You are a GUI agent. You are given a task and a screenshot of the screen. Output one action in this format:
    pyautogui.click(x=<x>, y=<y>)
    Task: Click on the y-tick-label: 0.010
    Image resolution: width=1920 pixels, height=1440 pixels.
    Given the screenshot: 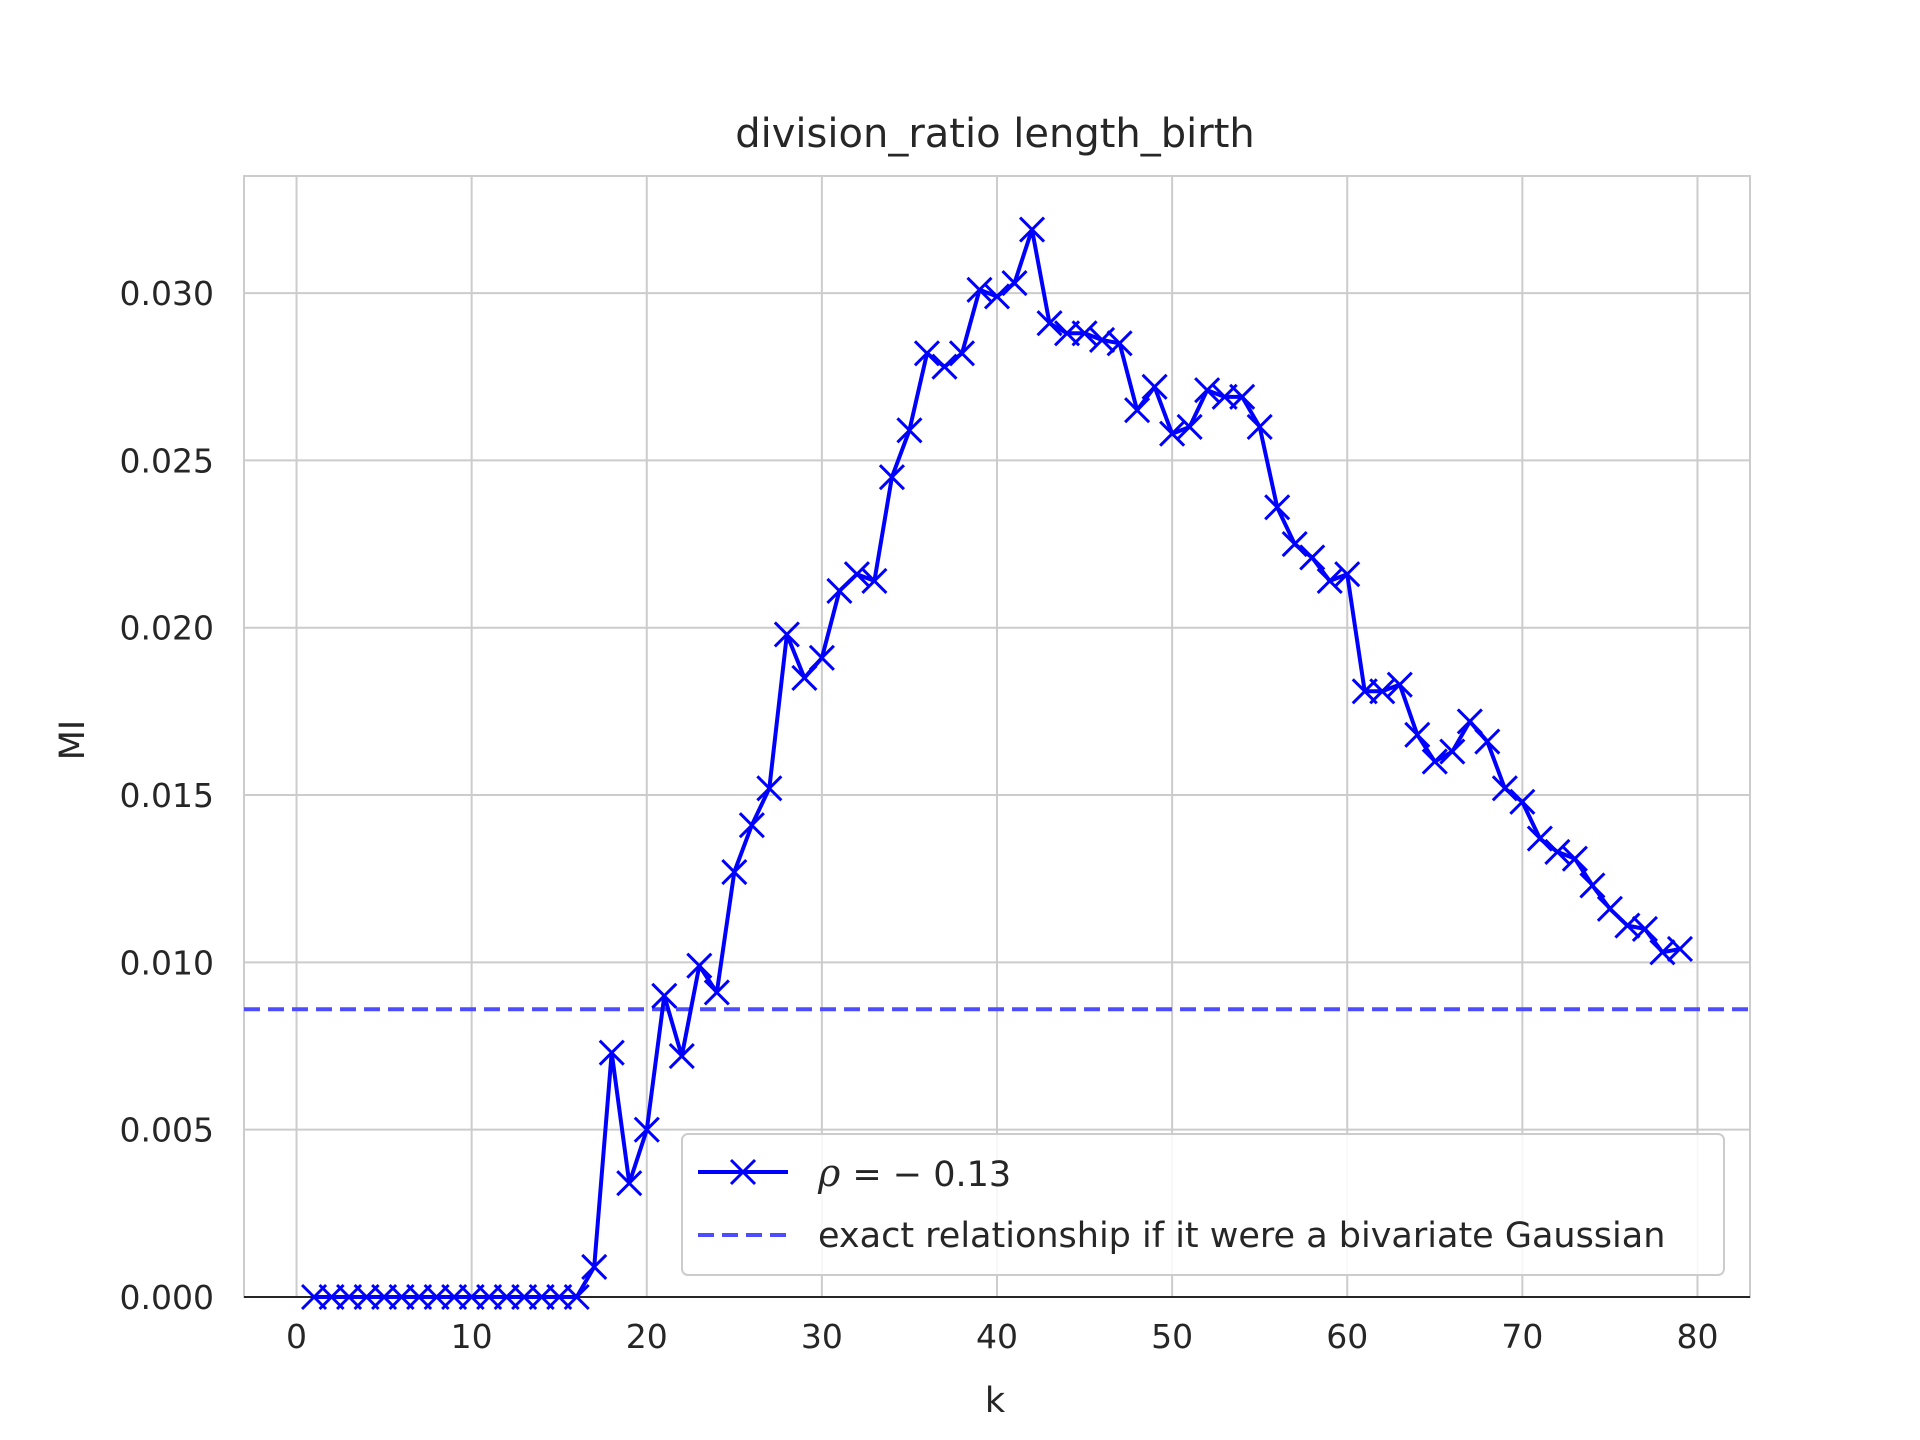 What is the action you would take?
    pyautogui.click(x=167, y=962)
    